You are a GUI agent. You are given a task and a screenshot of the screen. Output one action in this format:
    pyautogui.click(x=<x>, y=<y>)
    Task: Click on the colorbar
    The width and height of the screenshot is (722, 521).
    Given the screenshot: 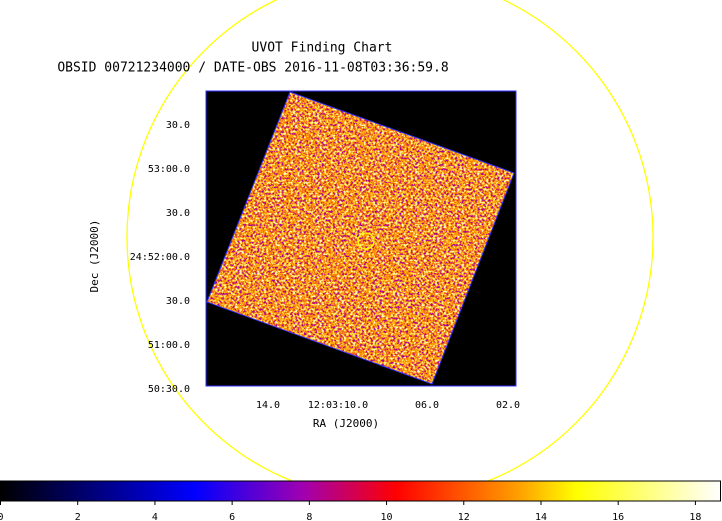 What is the action you would take?
    pyautogui.click(x=360, y=491)
    